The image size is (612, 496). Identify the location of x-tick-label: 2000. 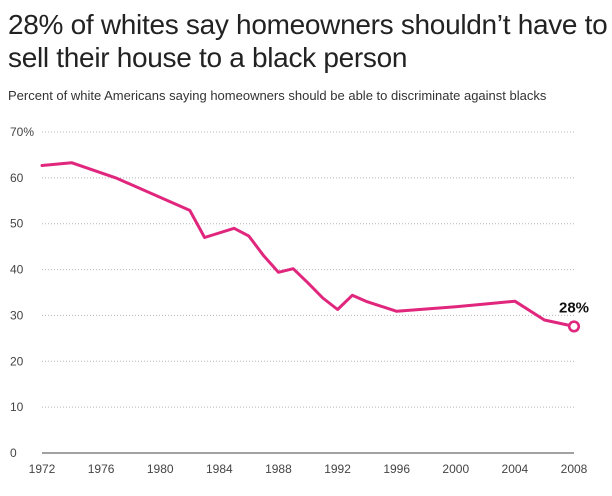
(455, 469).